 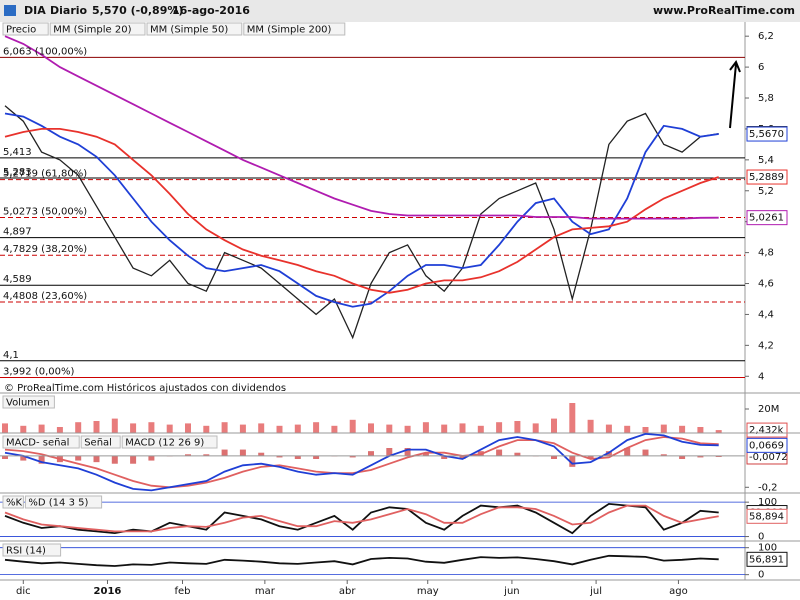 What do you see at coordinates (26, 551) in the screenshot?
I see `legend-entry: RSI (14)` at bounding box center [26, 551].